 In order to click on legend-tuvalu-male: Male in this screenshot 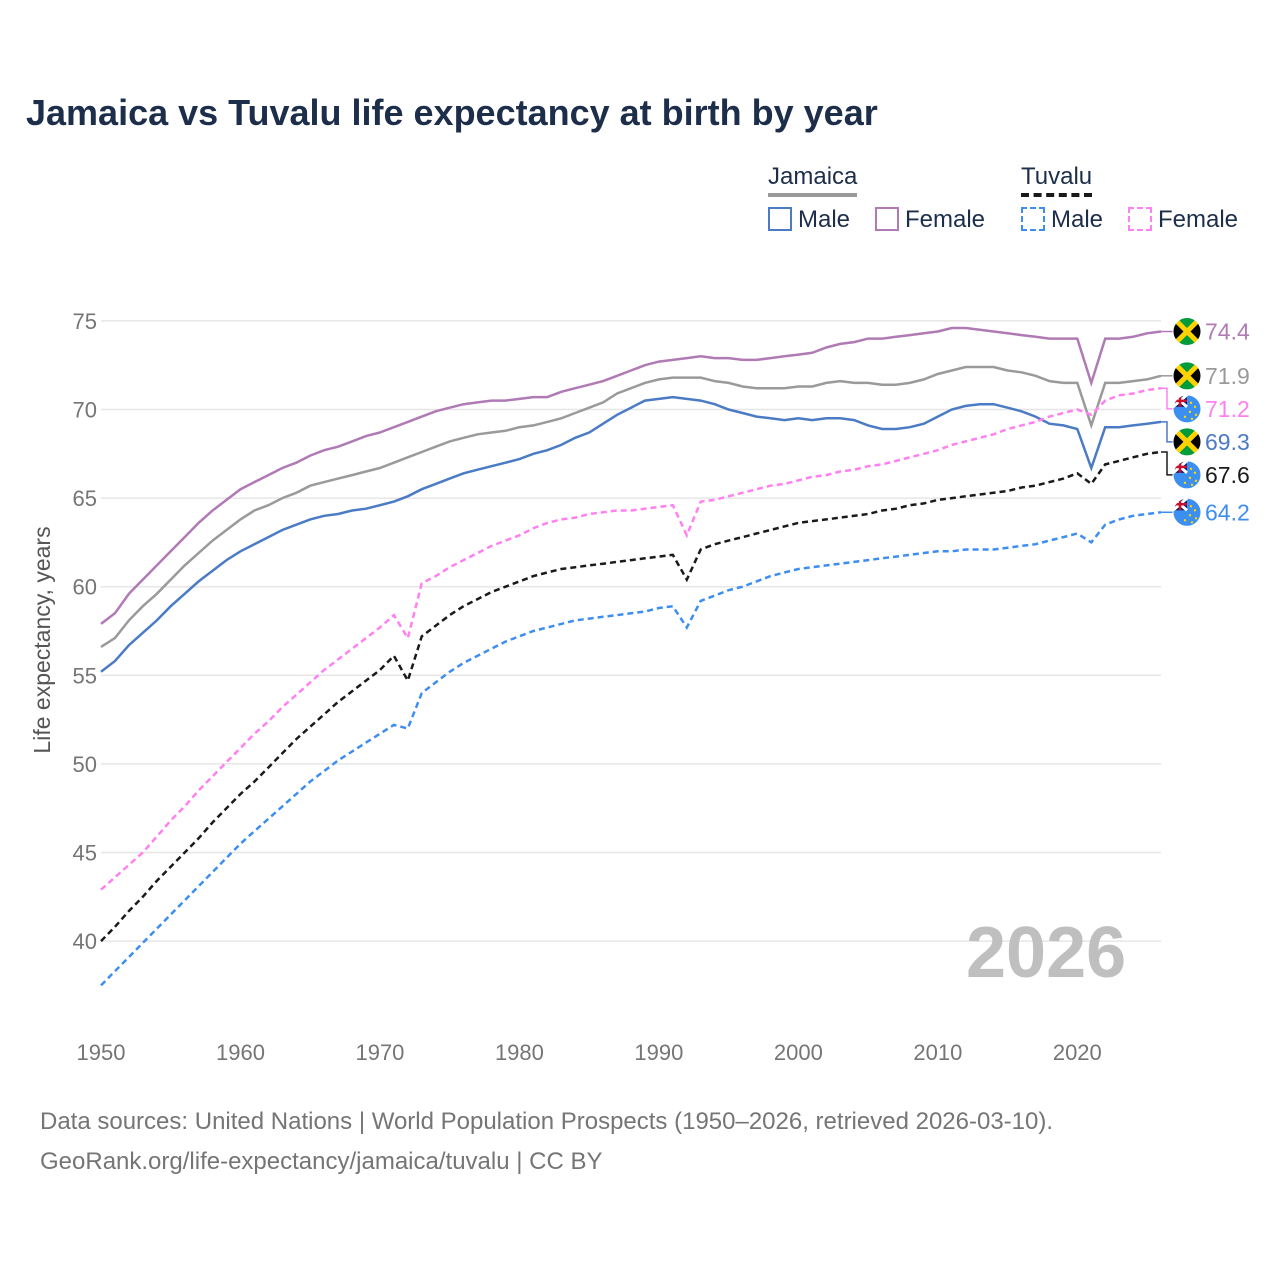, I will do `click(1062, 220)`.